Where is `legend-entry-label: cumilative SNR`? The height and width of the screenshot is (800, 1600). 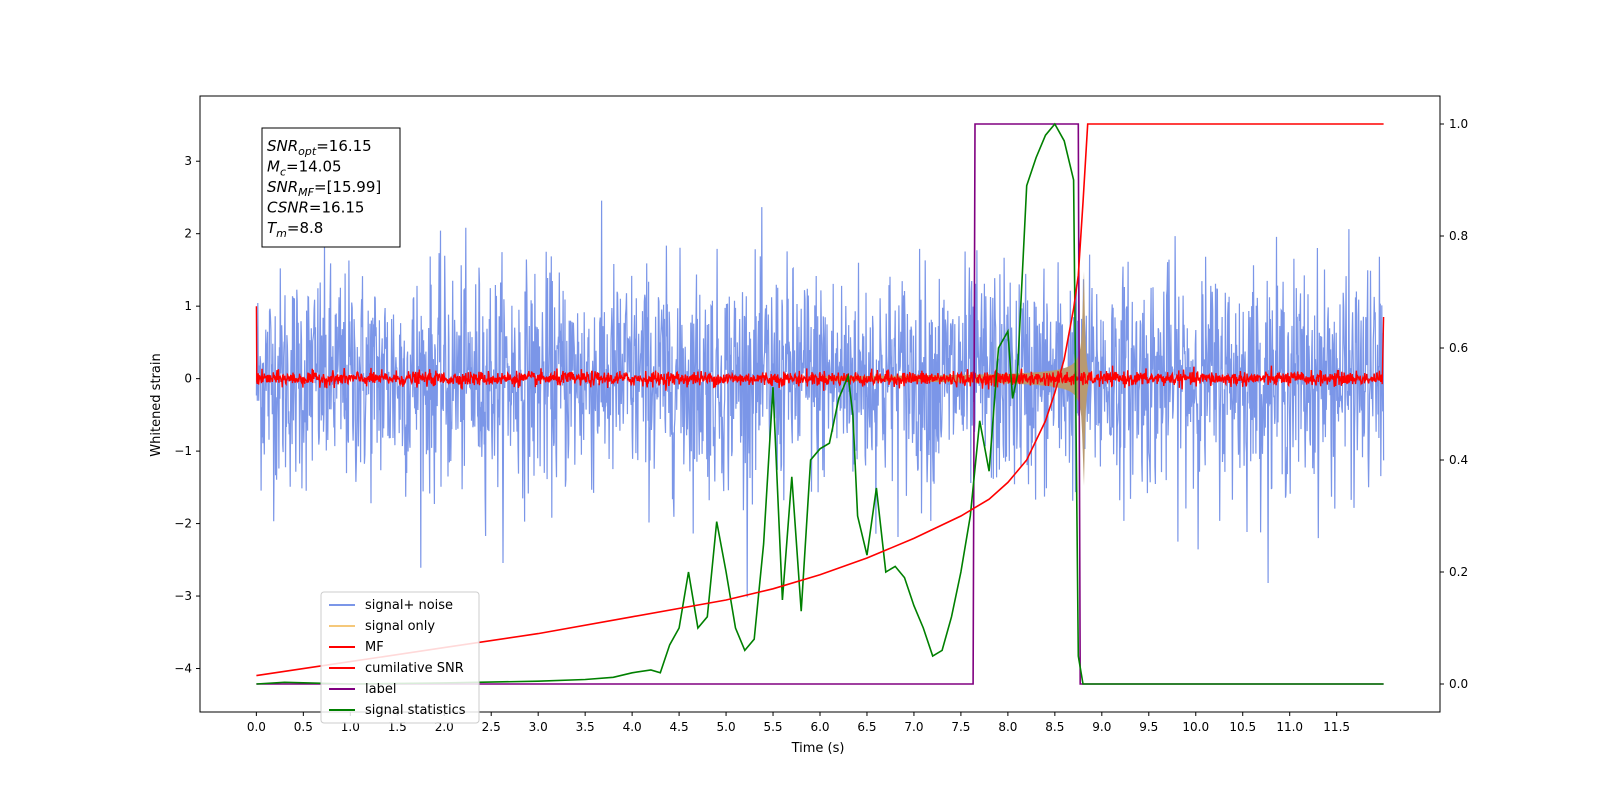 legend-entry-label: cumilative SNR is located at coordinates (414, 668).